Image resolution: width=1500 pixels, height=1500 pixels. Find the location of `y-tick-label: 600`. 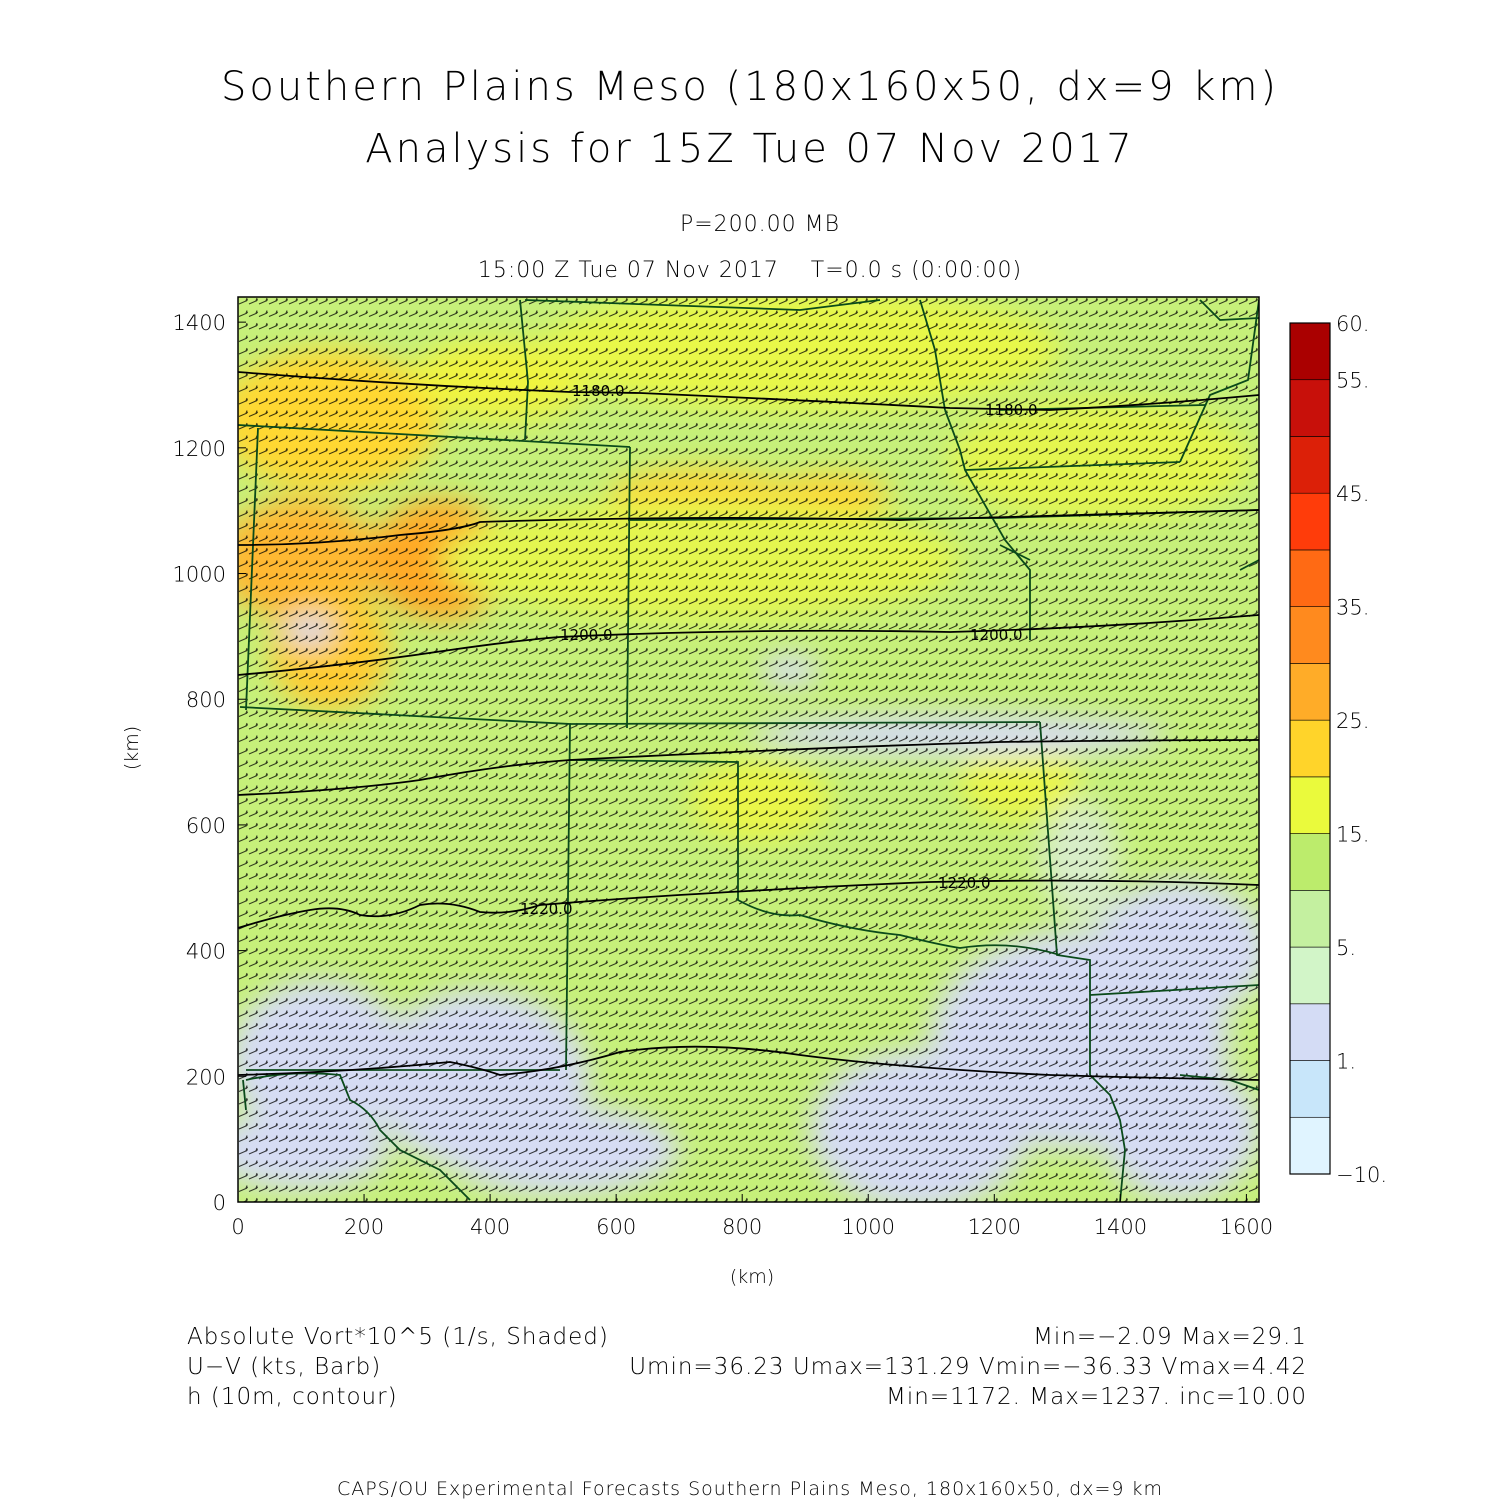

y-tick-label: 600 is located at coordinates (206, 826).